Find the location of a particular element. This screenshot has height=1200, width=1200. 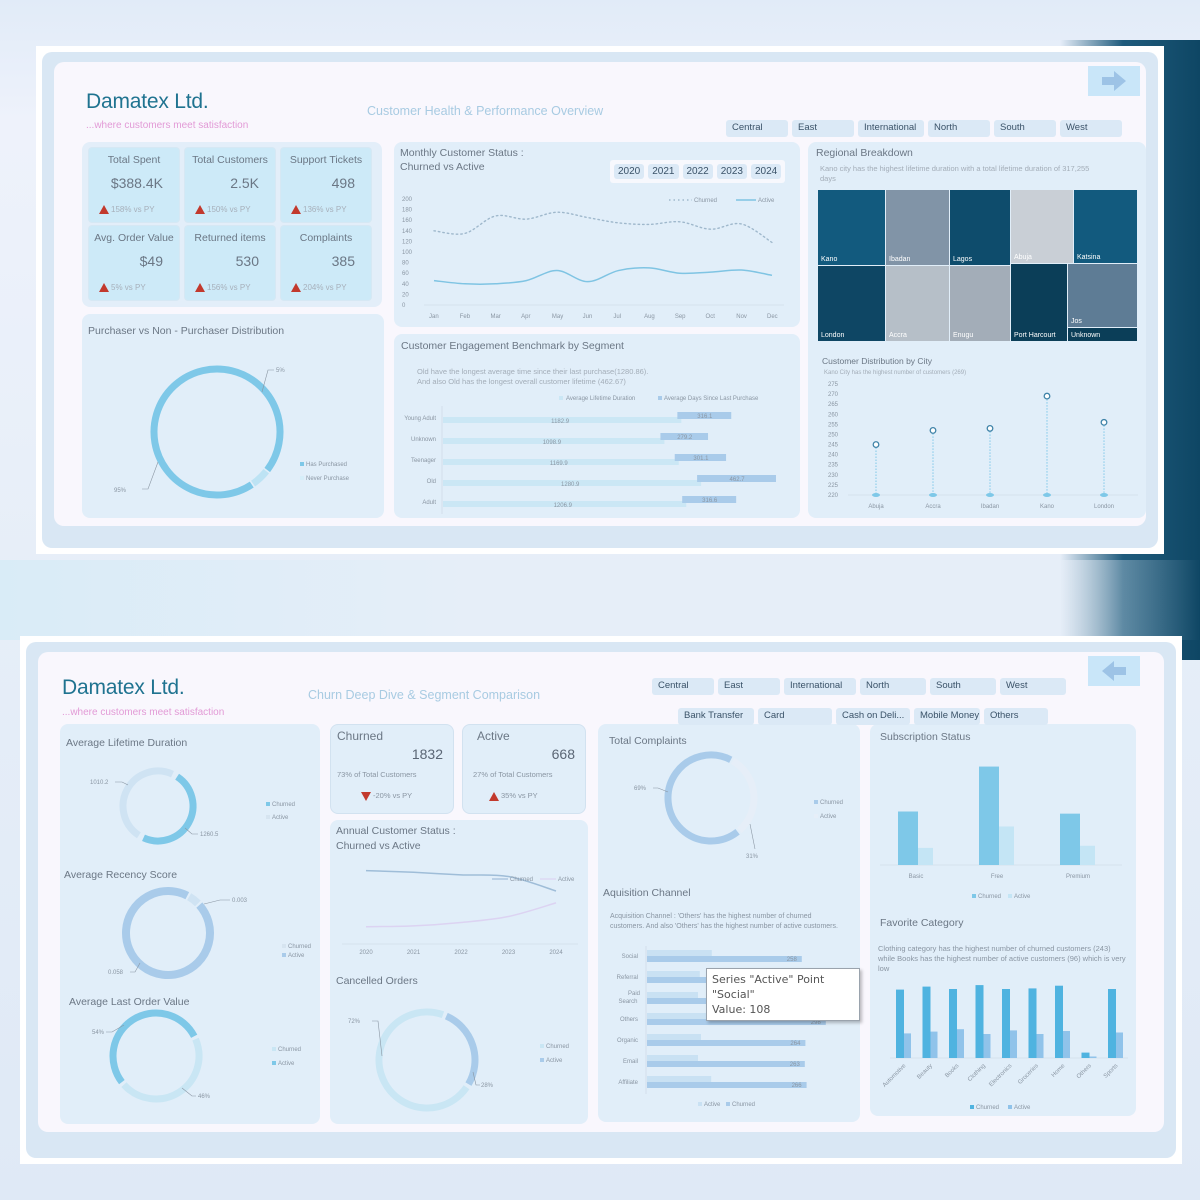

svg-text: Paid is located at coordinates (634, 994).